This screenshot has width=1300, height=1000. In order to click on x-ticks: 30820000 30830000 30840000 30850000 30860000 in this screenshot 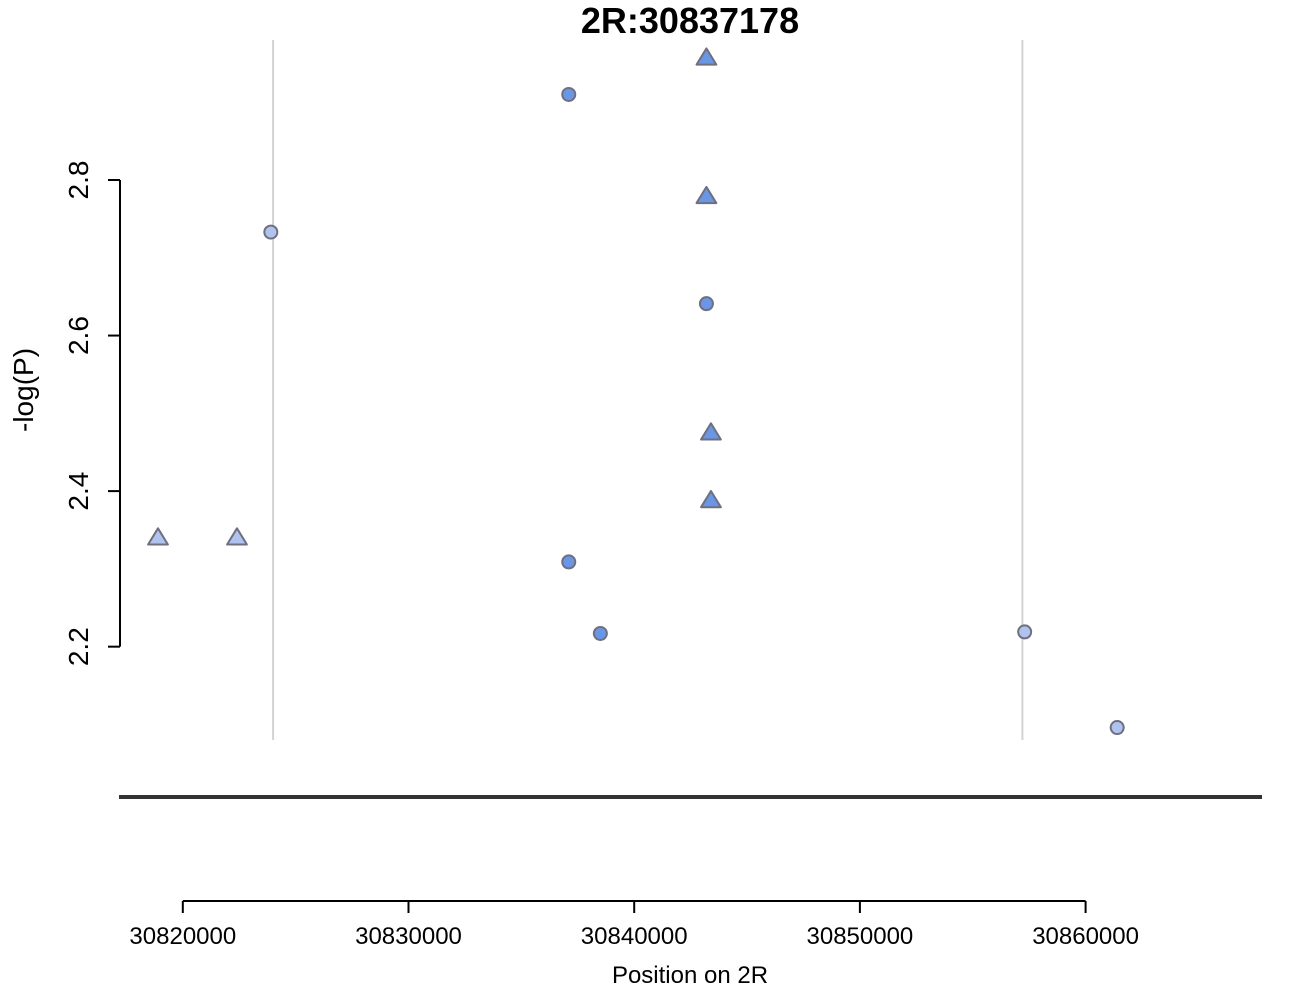, I will do `click(634, 925)`.